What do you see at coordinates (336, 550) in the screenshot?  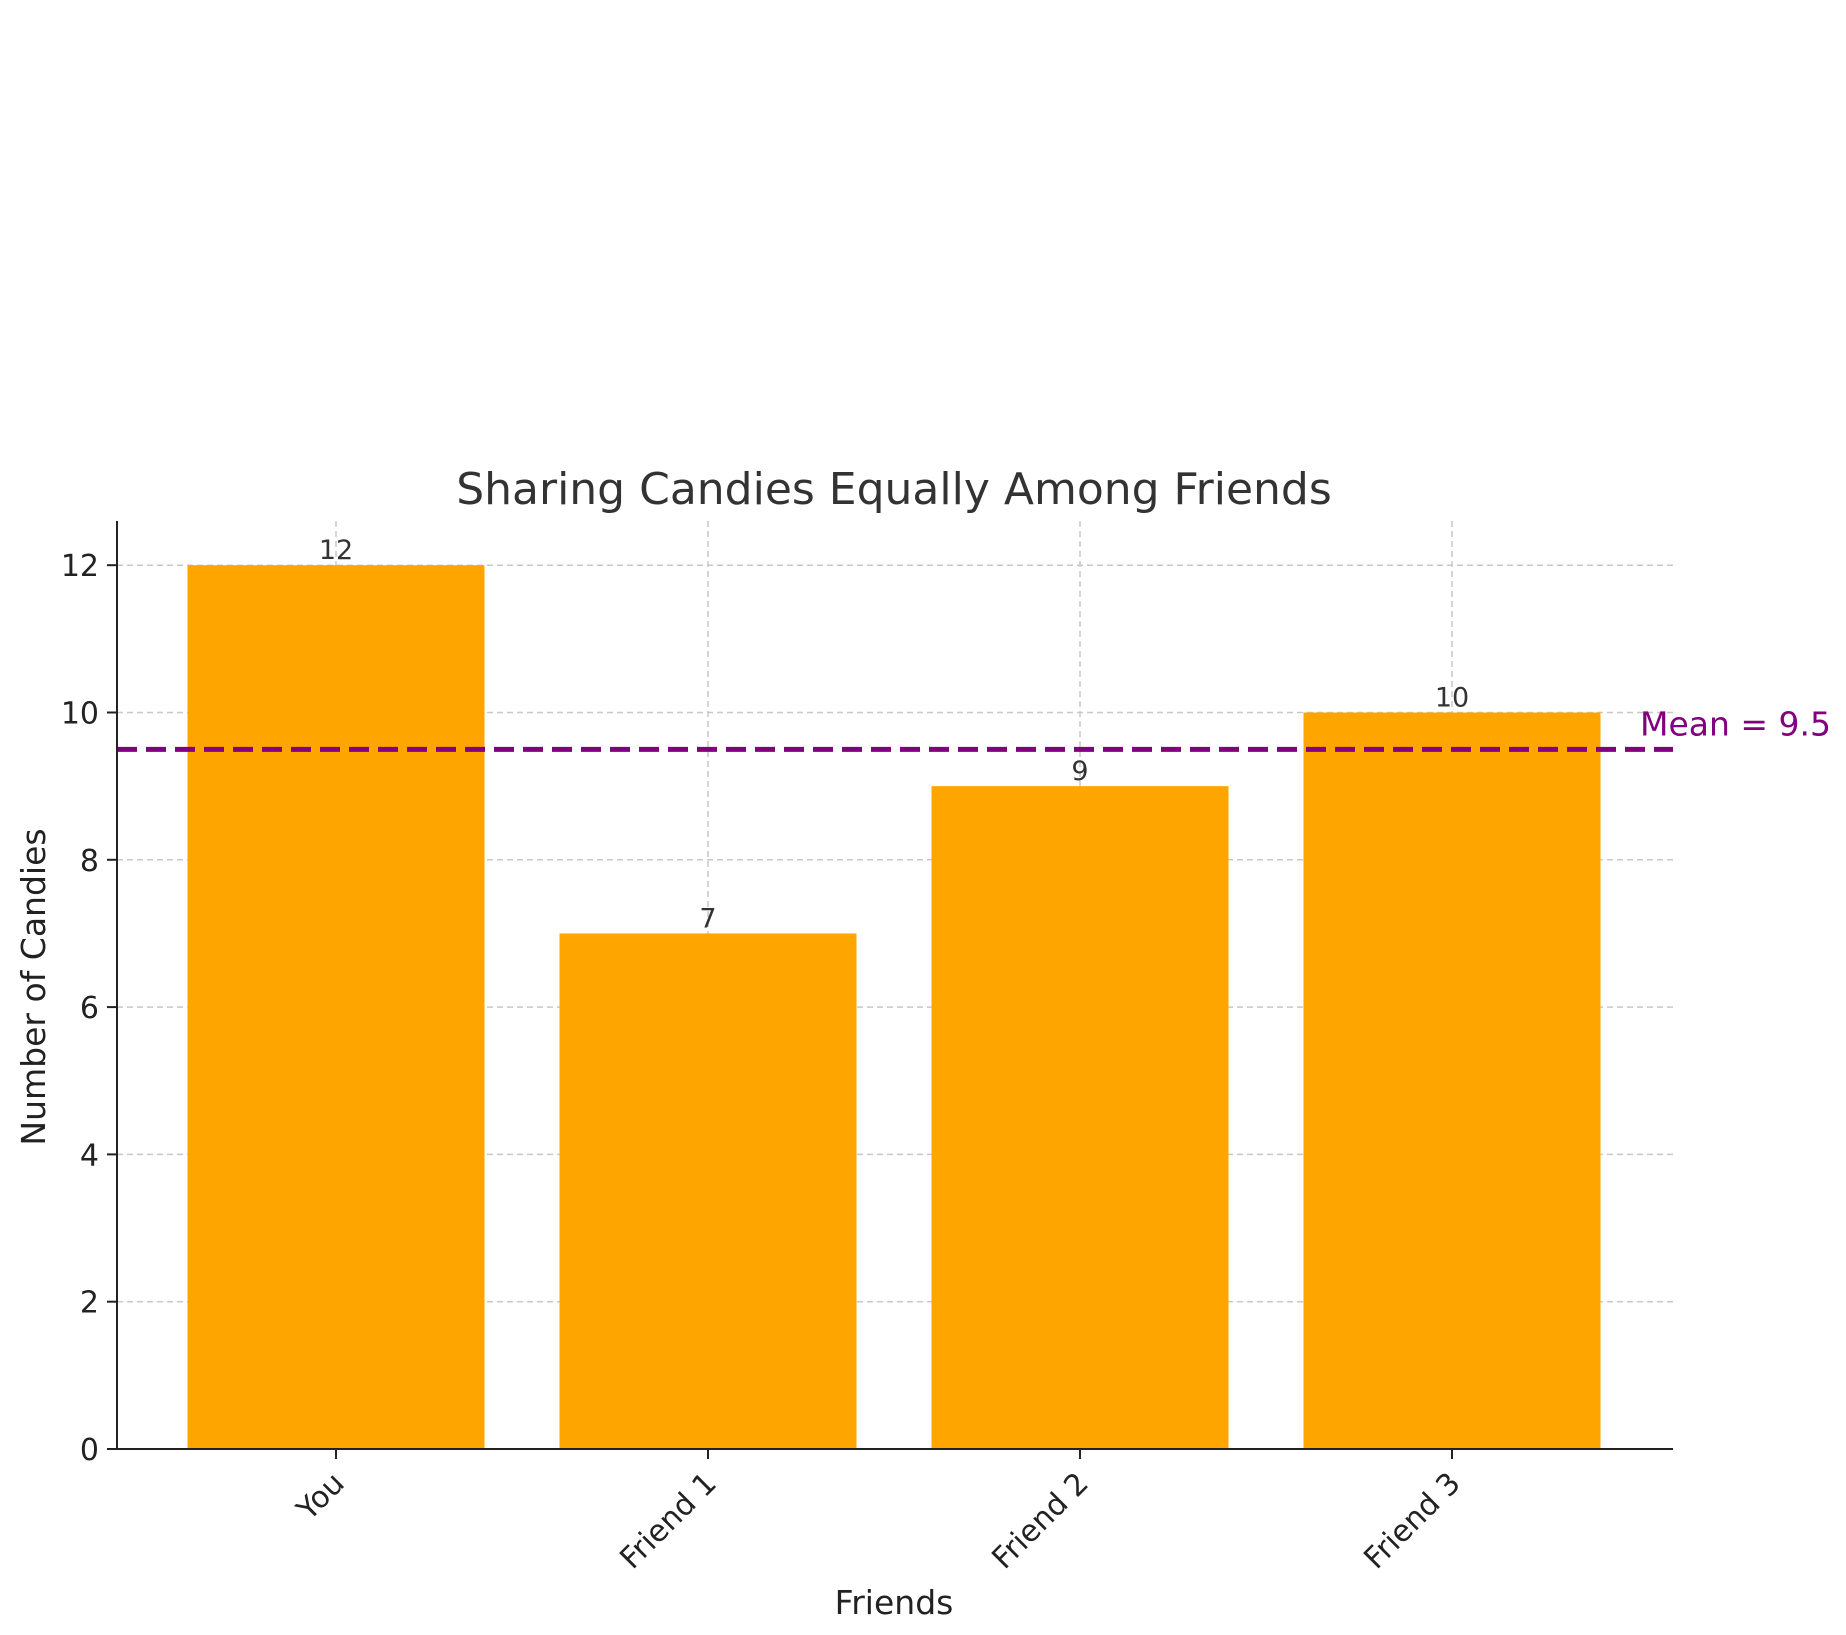 I see `bar-value-label: 12` at bounding box center [336, 550].